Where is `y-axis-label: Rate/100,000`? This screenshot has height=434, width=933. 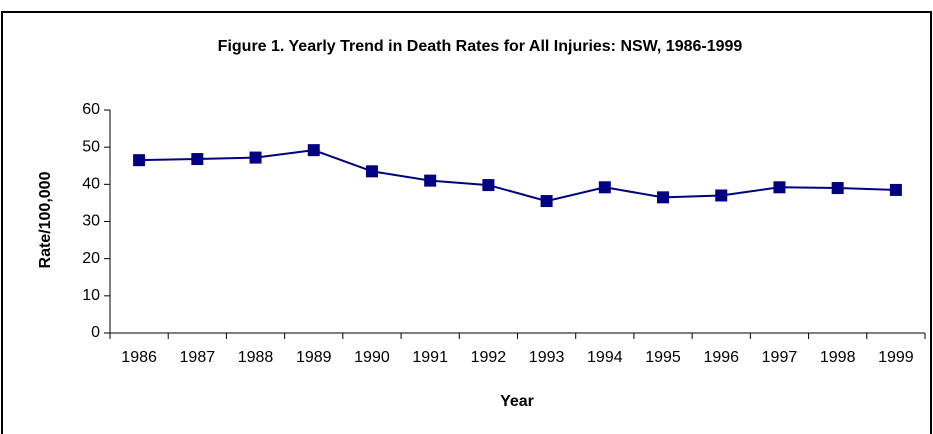
y-axis-label: Rate/100,000 is located at coordinates (45, 219).